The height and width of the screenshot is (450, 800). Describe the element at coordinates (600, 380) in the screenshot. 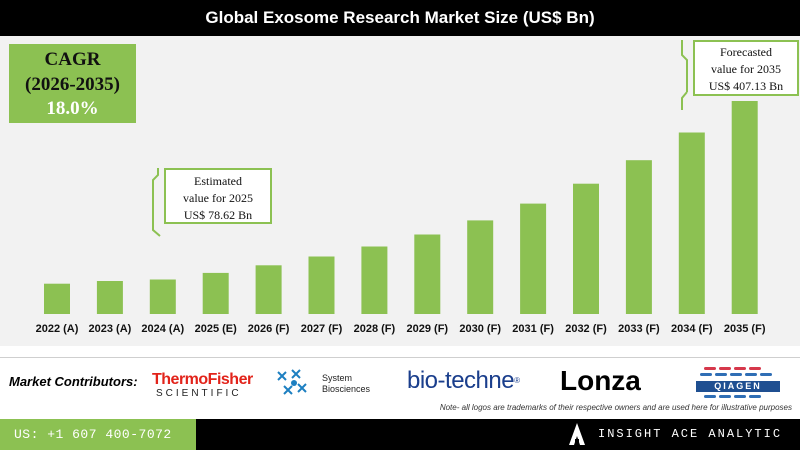

I see `lonza-logo: Lonza` at that location.